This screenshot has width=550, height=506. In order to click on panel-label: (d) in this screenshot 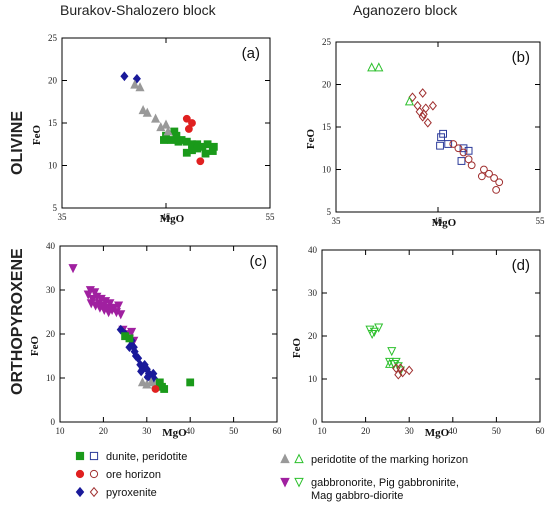, I will do `click(521, 265)`.